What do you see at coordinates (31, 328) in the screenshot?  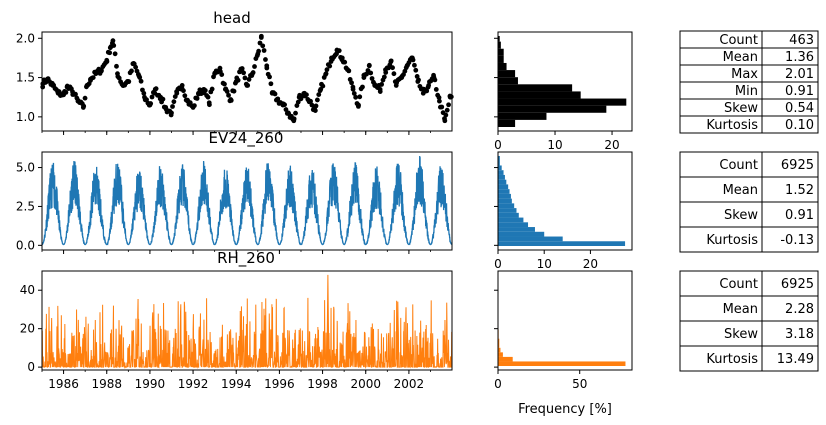 I see `rh-y-axis: 0 20 40` at bounding box center [31, 328].